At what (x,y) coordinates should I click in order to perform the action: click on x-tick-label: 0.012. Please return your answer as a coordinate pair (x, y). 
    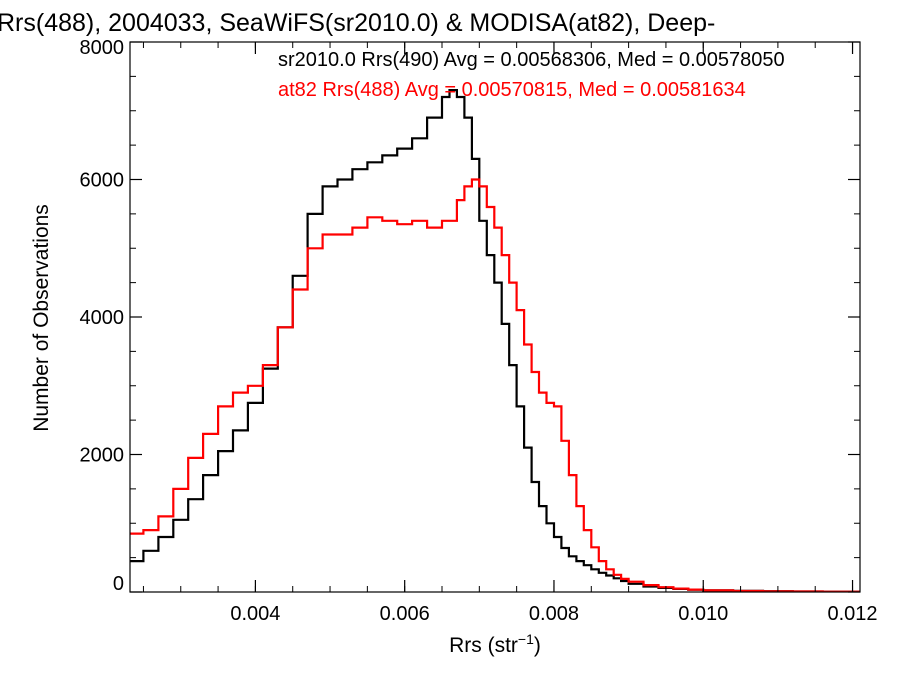
    Looking at the image, I should click on (853, 614).